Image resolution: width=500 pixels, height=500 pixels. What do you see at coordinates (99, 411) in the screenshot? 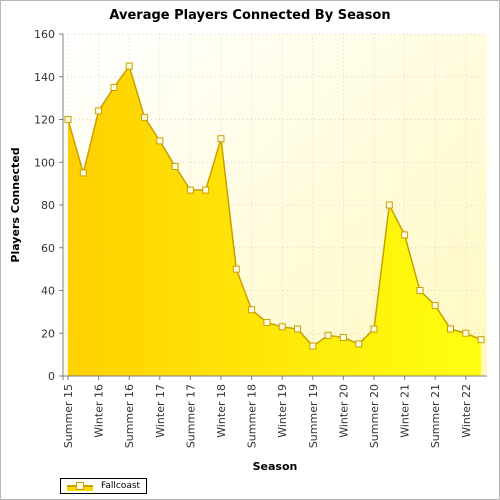
I see `x-tick-label: Winter 16` at bounding box center [99, 411].